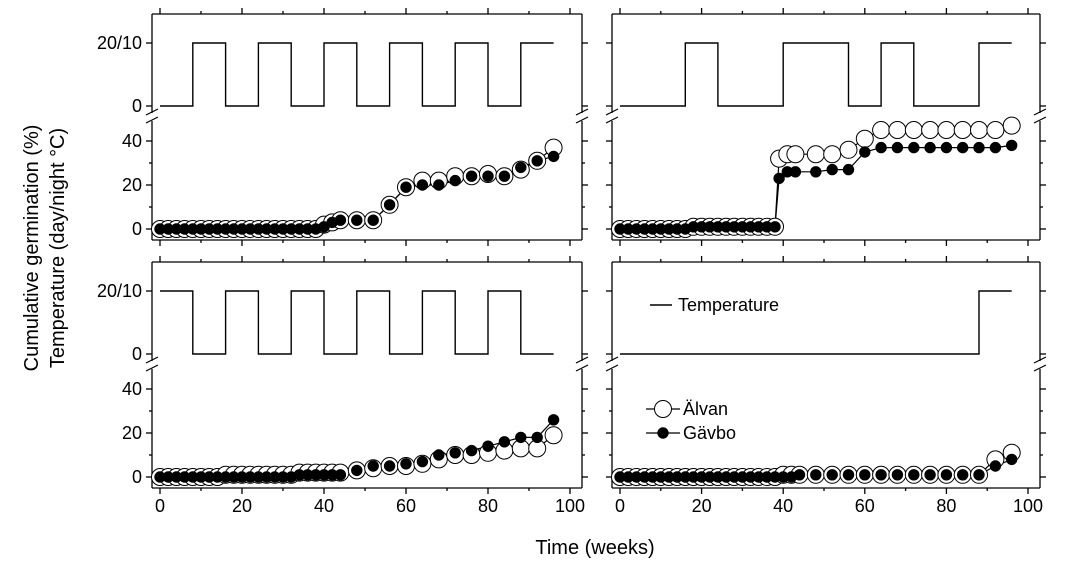 Image resolution: width=1068 pixels, height=565 pixels. What do you see at coordinates (705, 409) in the screenshot?
I see `legend-alvan-label: Älvan` at bounding box center [705, 409].